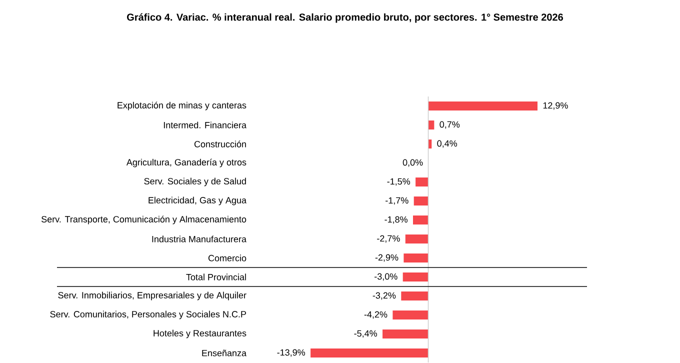 This screenshot has height=363, width=680. What do you see at coordinates (200, 334) in the screenshot?
I see `y-tick-label: Hoteles y Restaurantes` at bounding box center [200, 334].